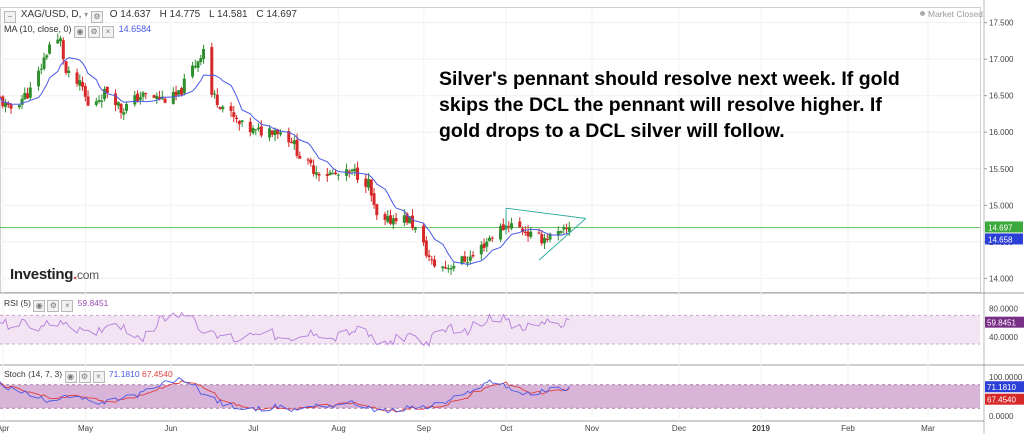 Image resolution: width=1024 pixels, height=439 pixels. I want to click on ma-settings-icon: ⚙, so click(94, 32).